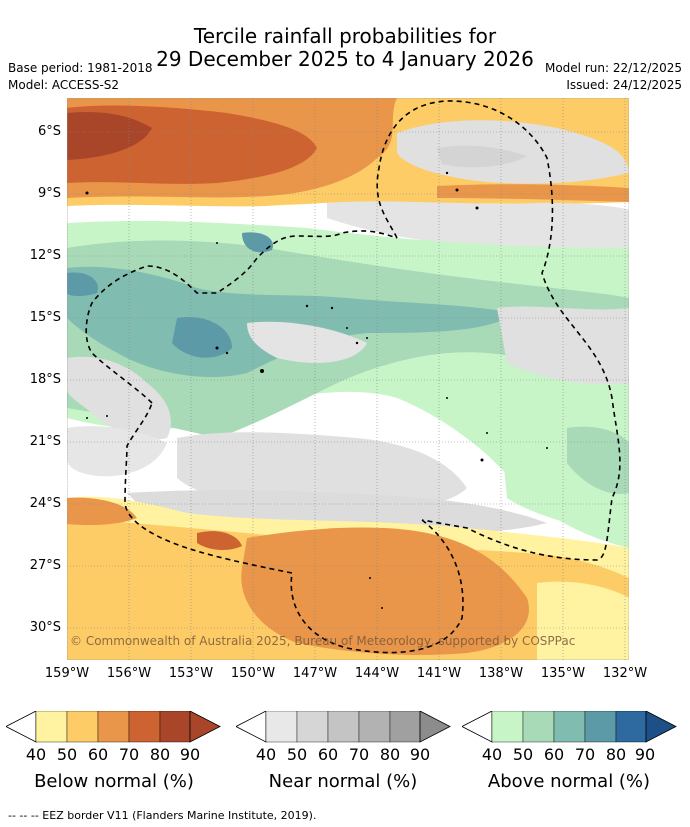  What do you see at coordinates (297, 754) in the screenshot?
I see `cb-near-tick-50: 50` at bounding box center [297, 754].